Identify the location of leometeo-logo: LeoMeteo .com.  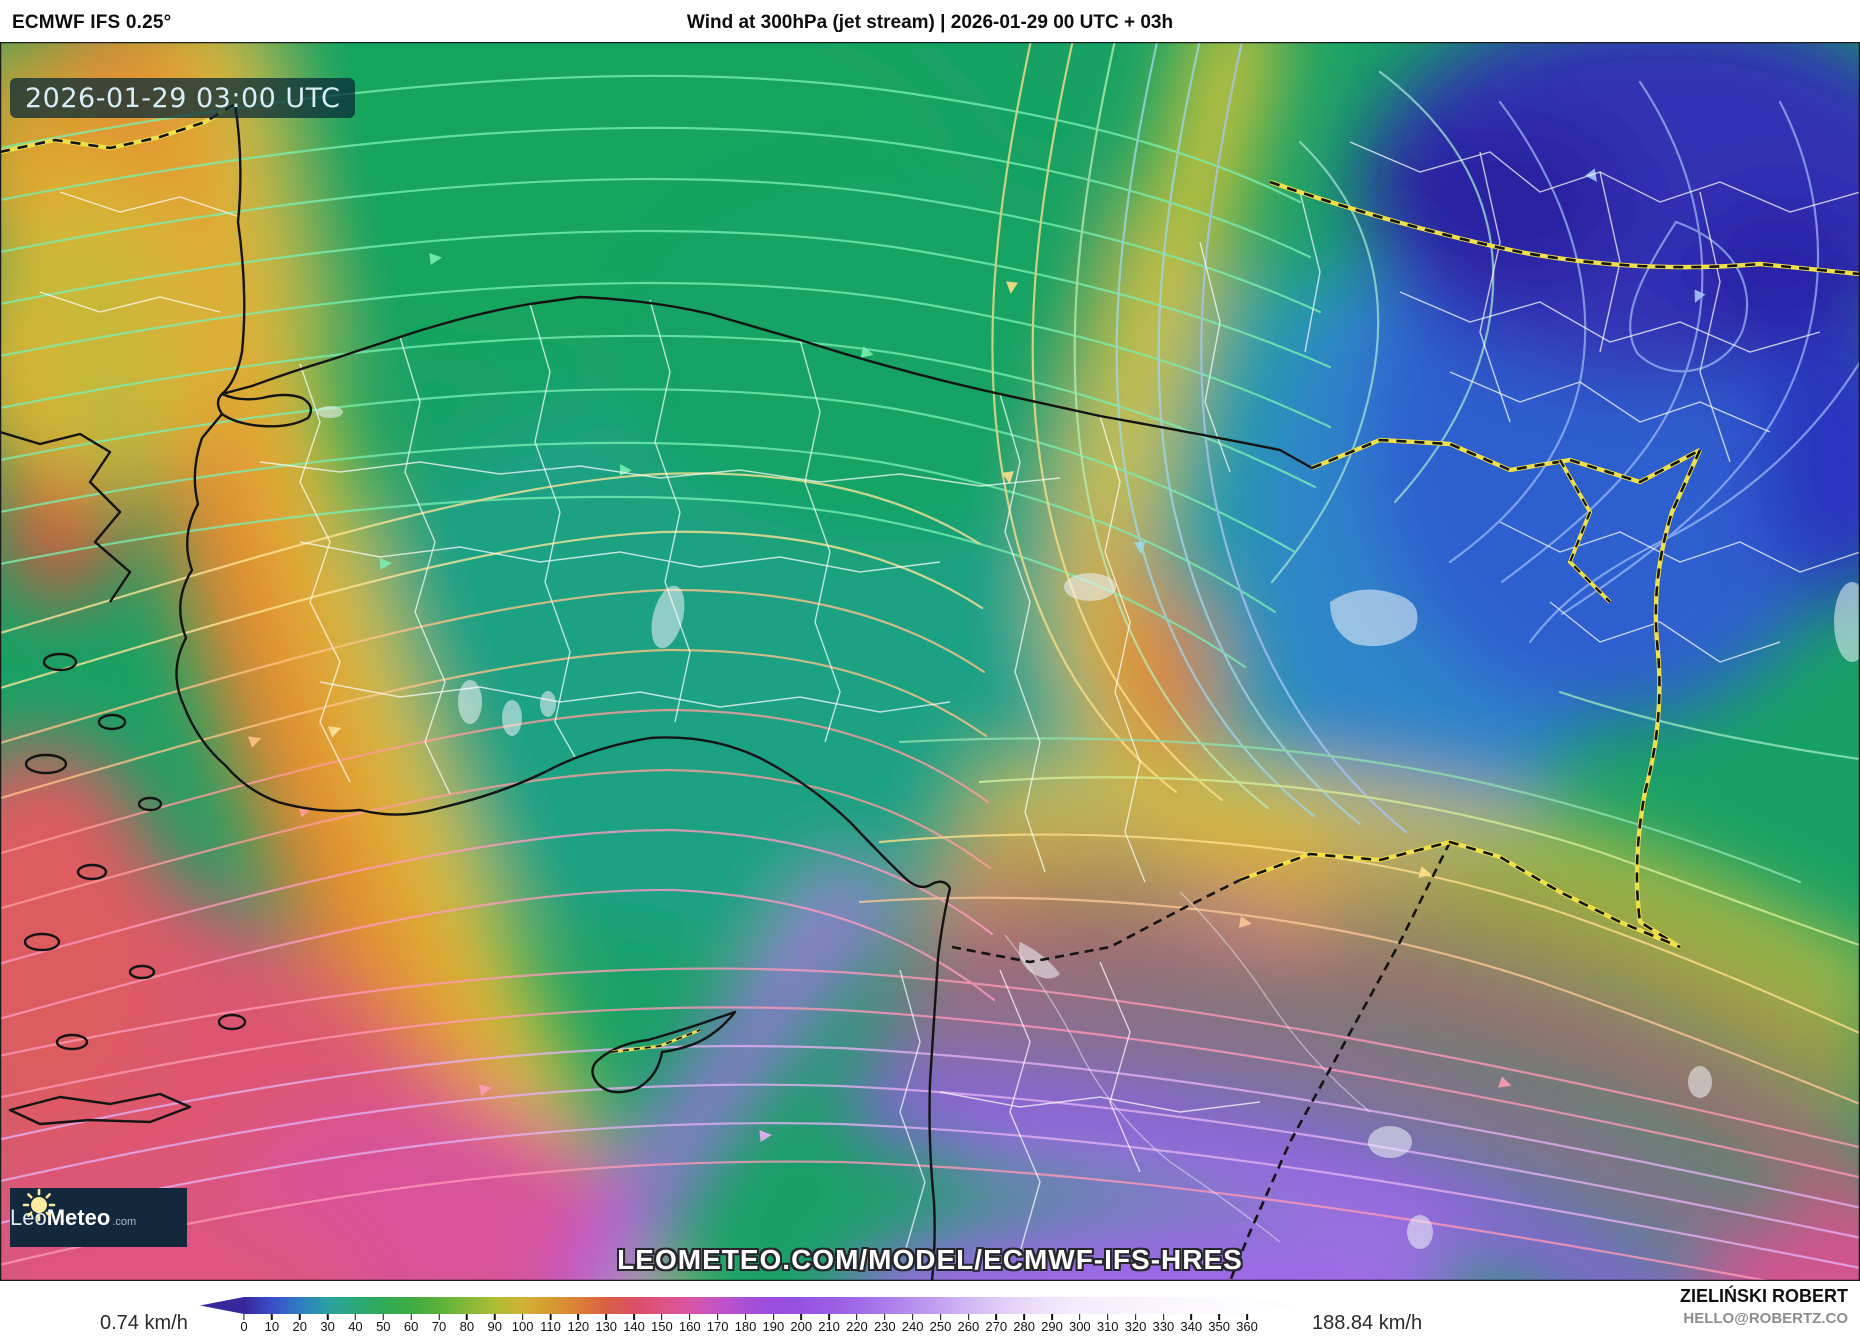
(98, 1217).